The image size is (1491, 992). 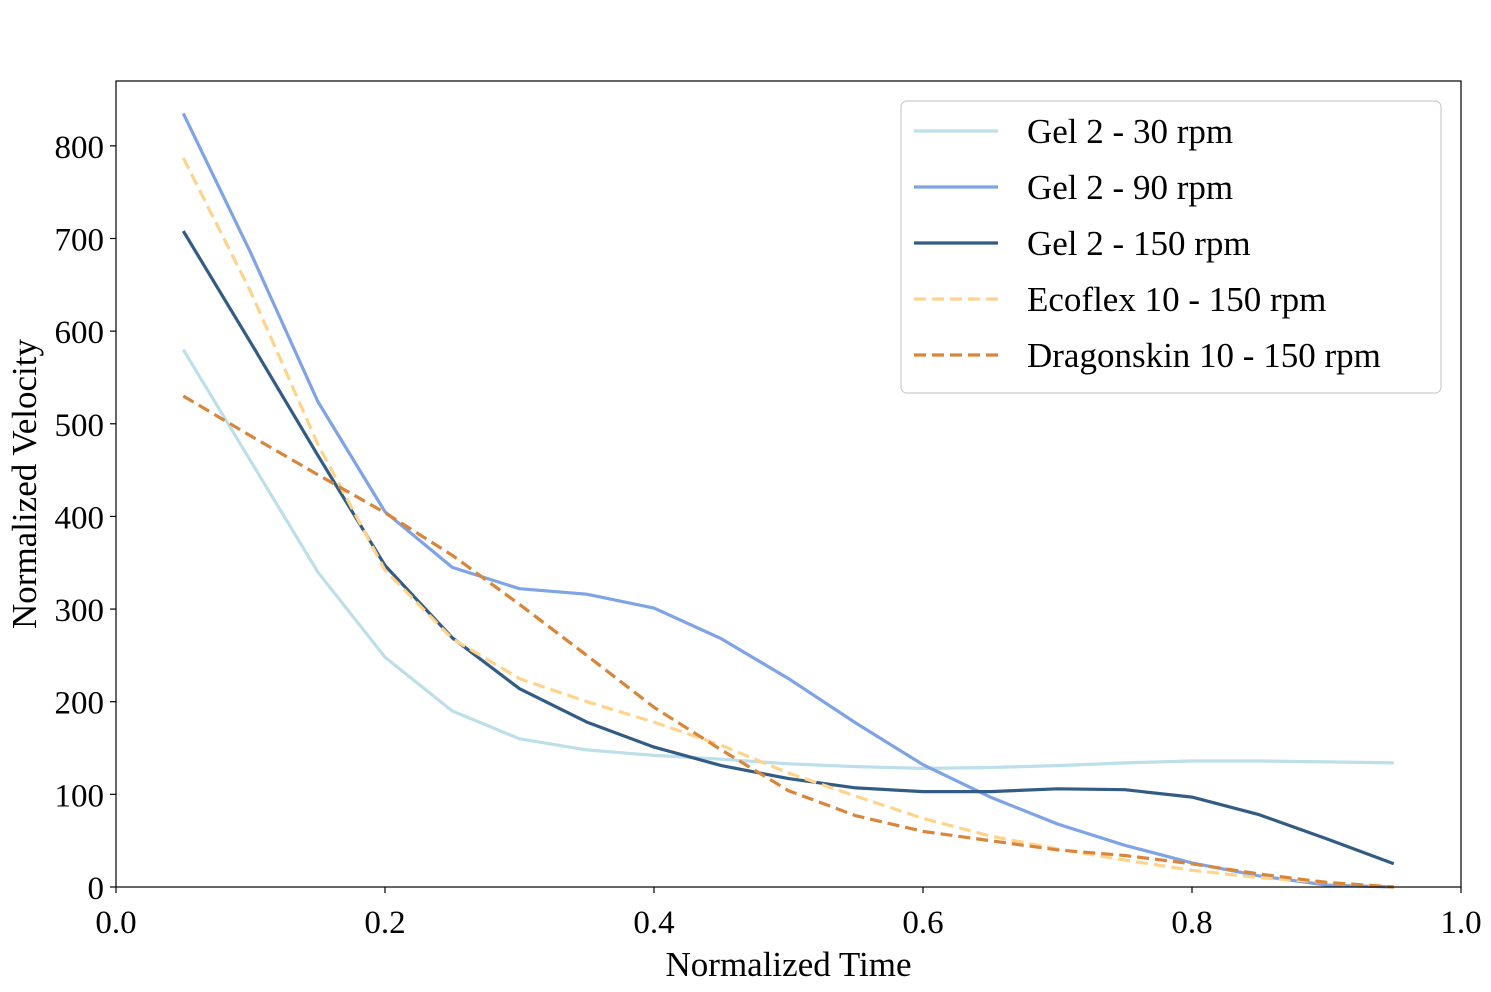 What do you see at coordinates (789, 964) in the screenshot?
I see `x-axis-label: Normalized Time` at bounding box center [789, 964].